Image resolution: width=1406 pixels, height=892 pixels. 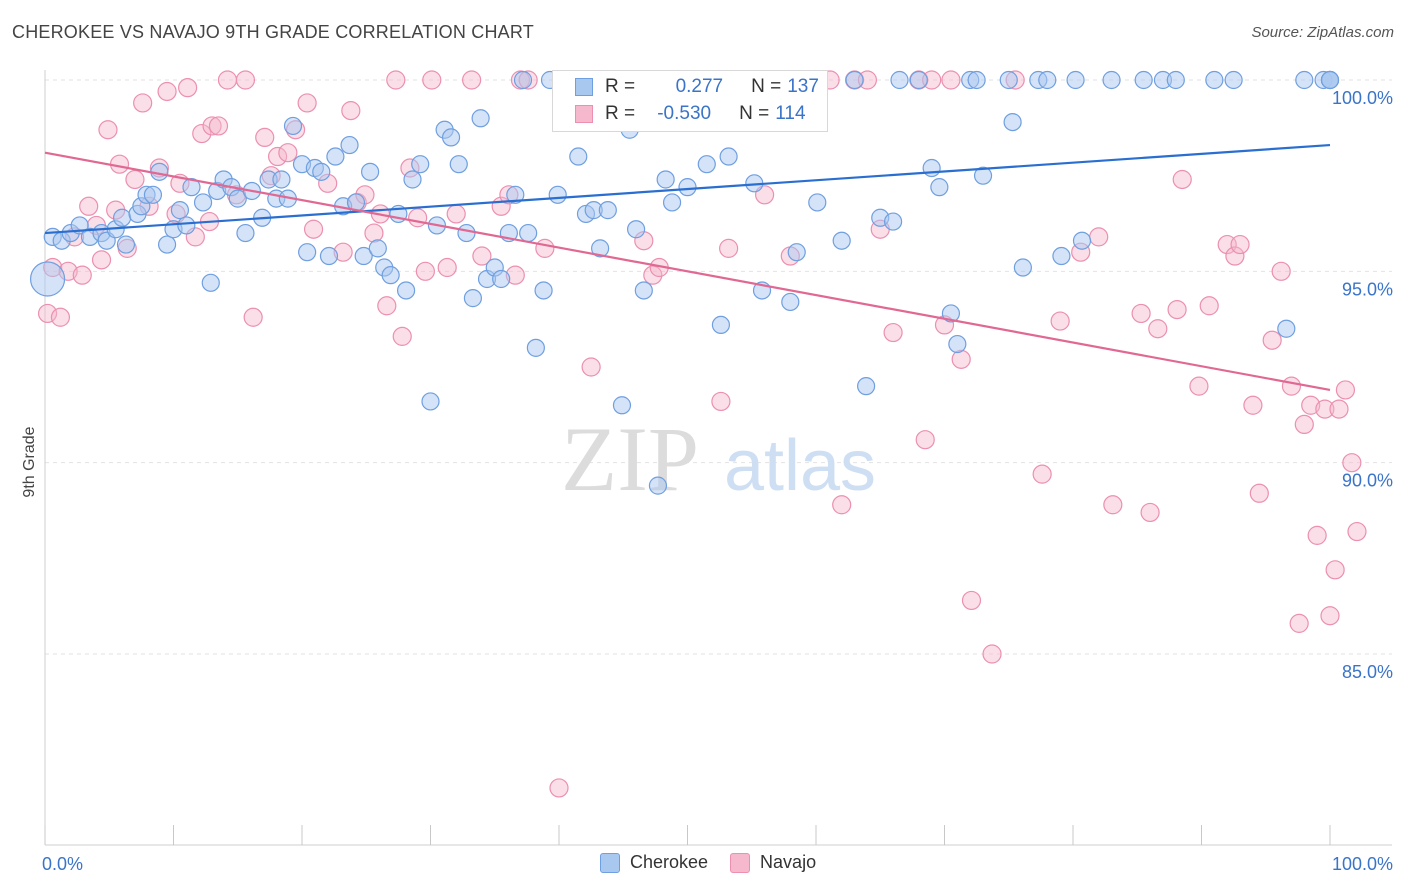 I want to click on y-tick-label: 90.0%, so click(x=1367, y=481).